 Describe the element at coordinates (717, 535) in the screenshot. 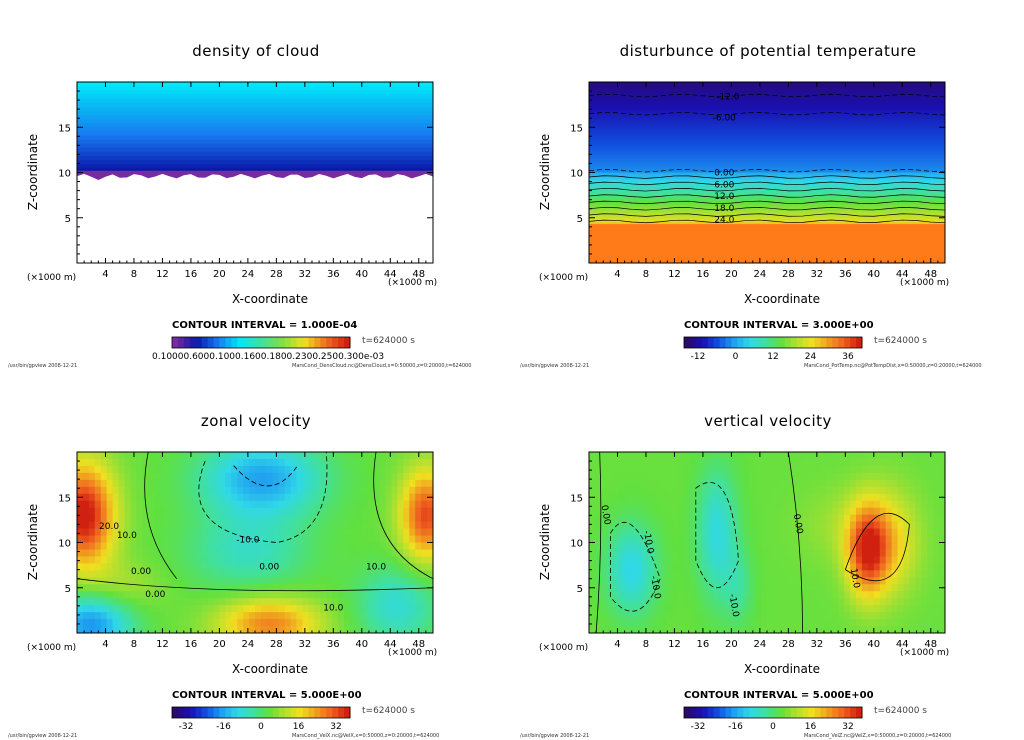

I see `velz-contour` at that location.